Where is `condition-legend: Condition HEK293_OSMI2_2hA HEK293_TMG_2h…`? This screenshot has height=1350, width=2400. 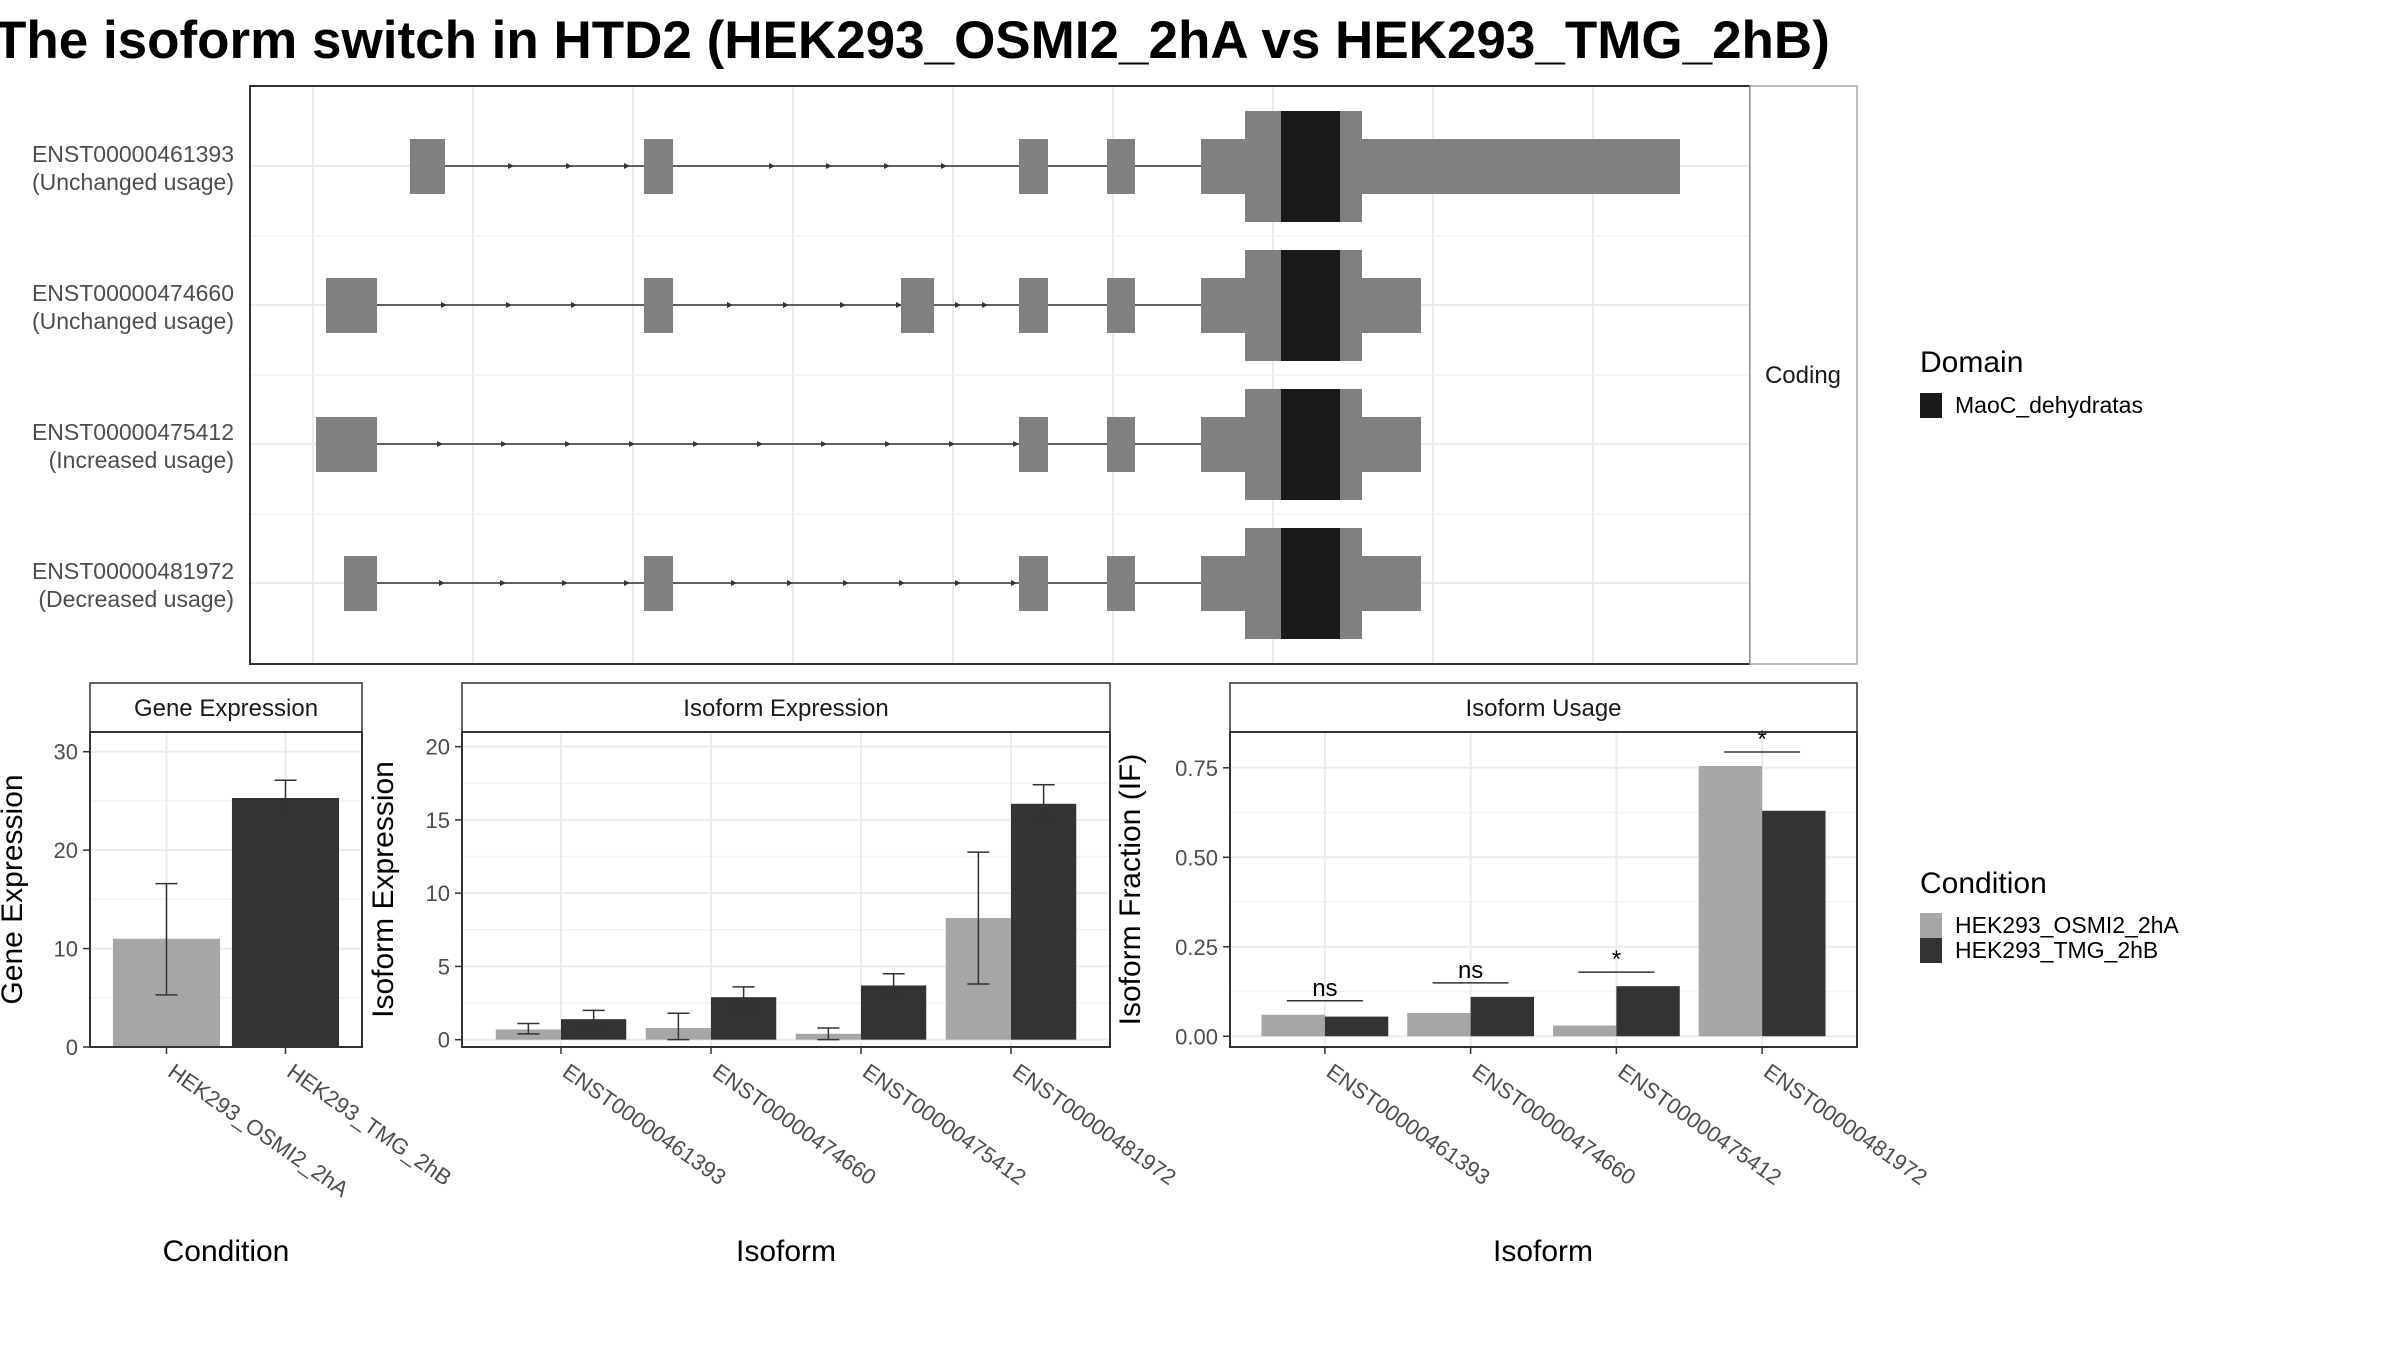
condition-legend: Condition HEK293_OSMI2_2hA HEK293_TMG_2h… is located at coordinates (2049, 915).